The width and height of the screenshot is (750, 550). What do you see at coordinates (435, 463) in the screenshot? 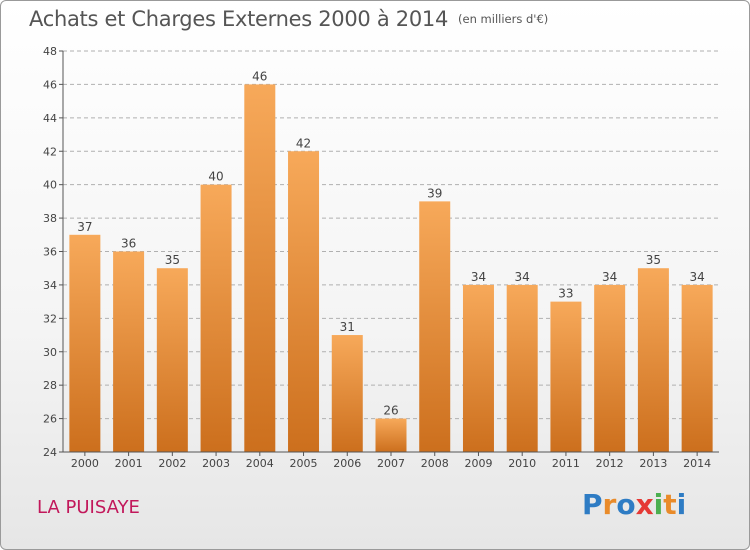
I see `x-tick-label-2008: 2008` at bounding box center [435, 463].